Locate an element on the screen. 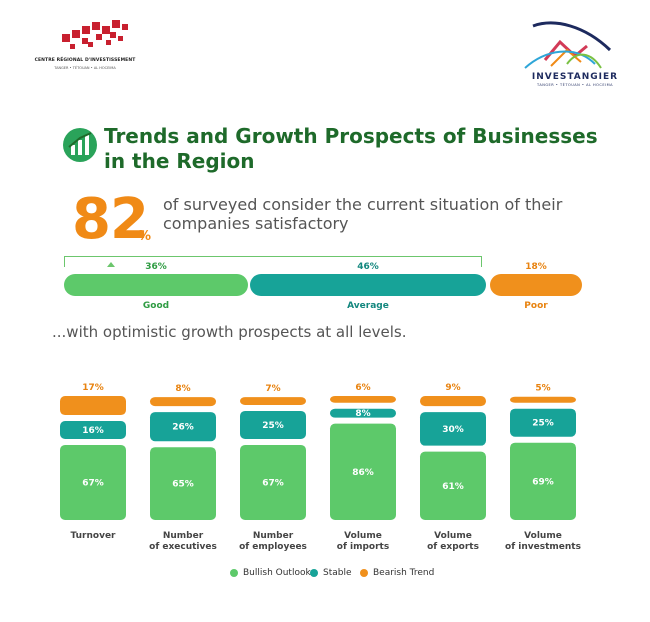 The image size is (650, 622). bar-value-label: 86% is located at coordinates (363, 473).